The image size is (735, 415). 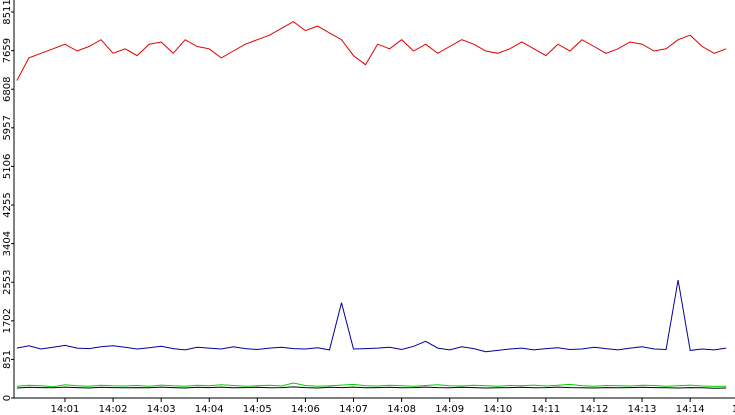 I want to click on y-tick-label: 4255, so click(x=7, y=204).